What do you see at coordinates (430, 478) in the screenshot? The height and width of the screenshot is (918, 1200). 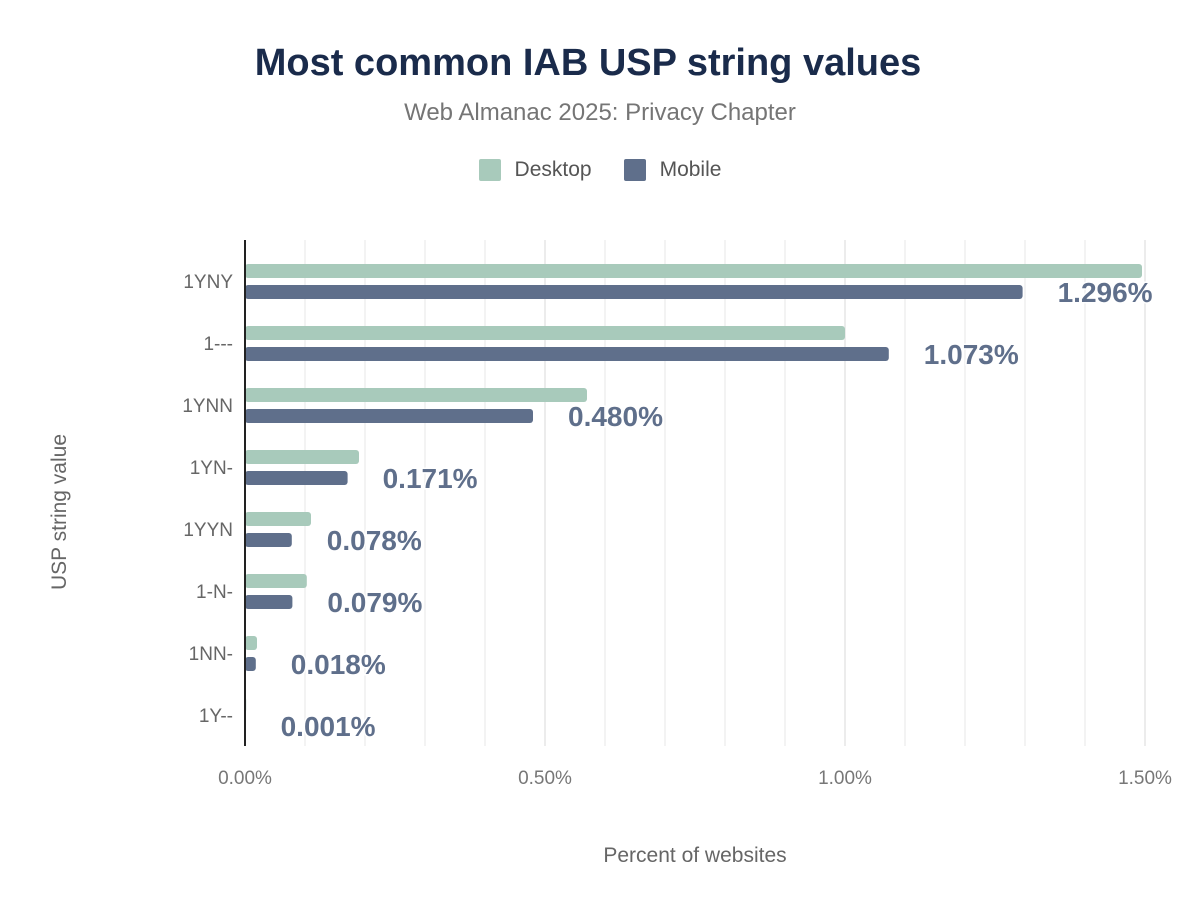 I see `data-label: 0.171%` at bounding box center [430, 478].